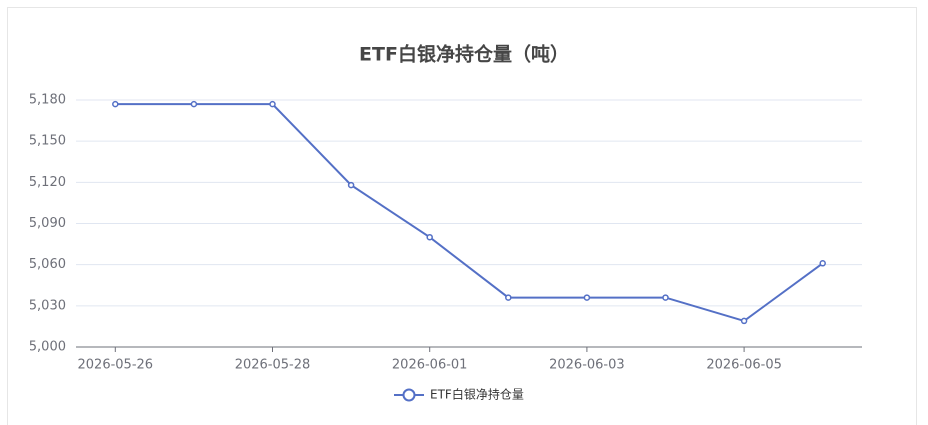 This screenshot has height=425, width=928. I want to click on y-tick-label: 15,150, so click(44, 141).